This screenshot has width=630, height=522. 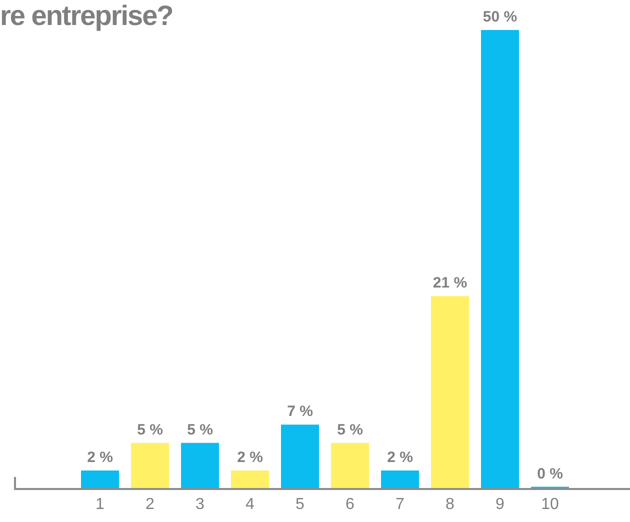 What do you see at coordinates (300, 504) in the screenshot?
I see `x-tick-label: 5` at bounding box center [300, 504].